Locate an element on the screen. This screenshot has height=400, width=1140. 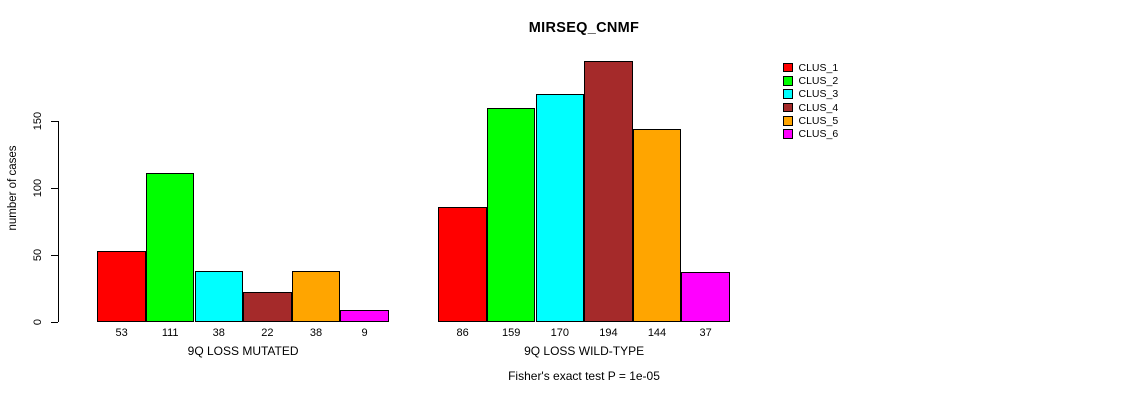
y-axis-tick-label: 150 is located at coordinates (38, 120).